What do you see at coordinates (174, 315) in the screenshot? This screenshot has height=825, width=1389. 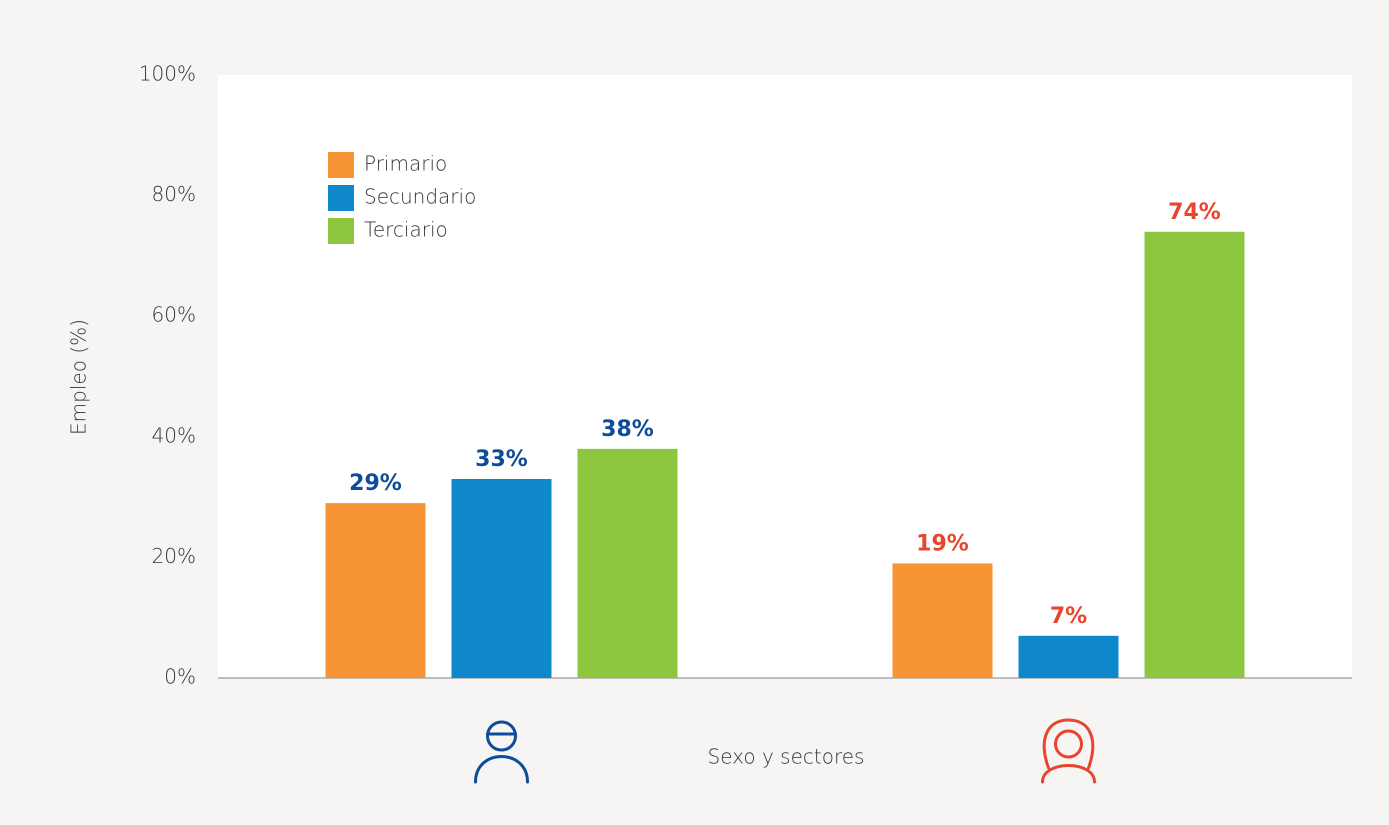 I see `y-tick-label: 60%` at bounding box center [174, 315].